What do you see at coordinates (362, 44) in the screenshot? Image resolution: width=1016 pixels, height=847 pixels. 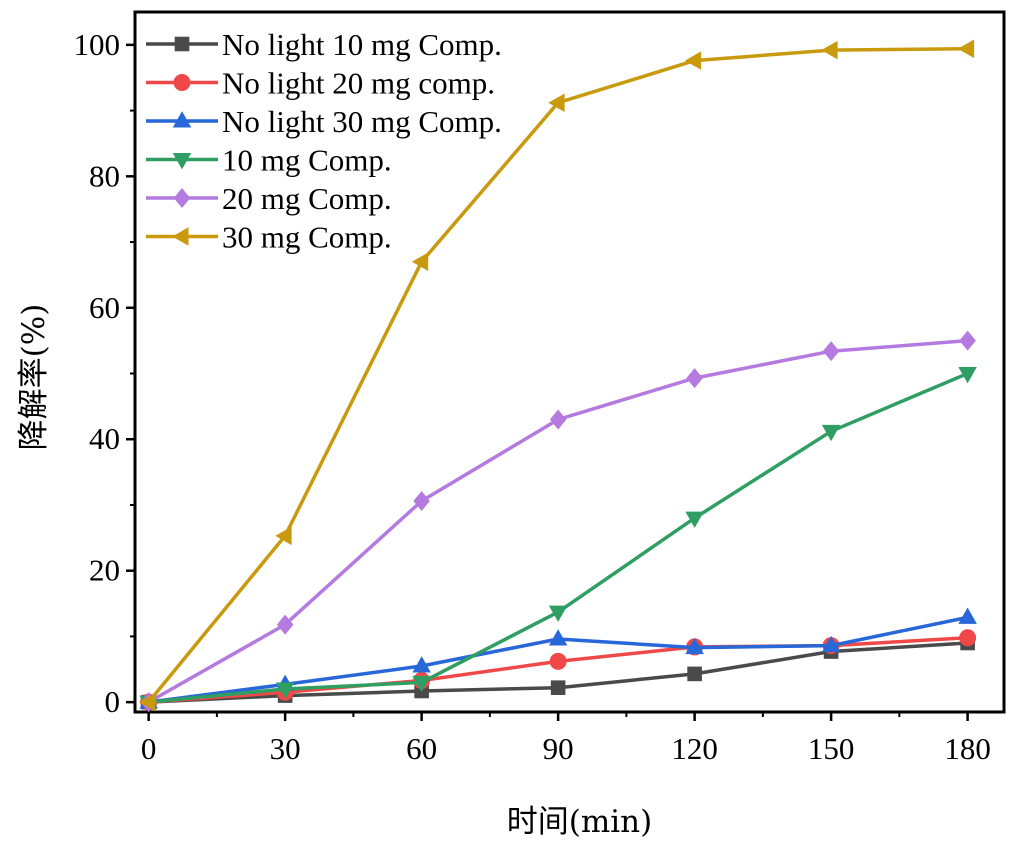 I see `legend-label: No light 10 mg Comp.` at bounding box center [362, 44].